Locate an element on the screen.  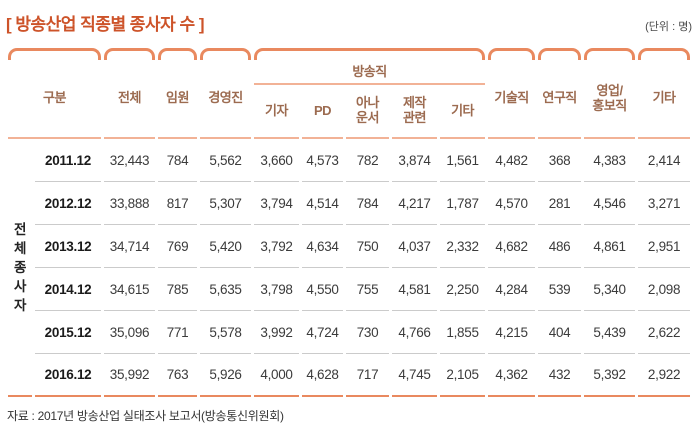
data-cell: 4,215 is located at coordinates (512, 332).